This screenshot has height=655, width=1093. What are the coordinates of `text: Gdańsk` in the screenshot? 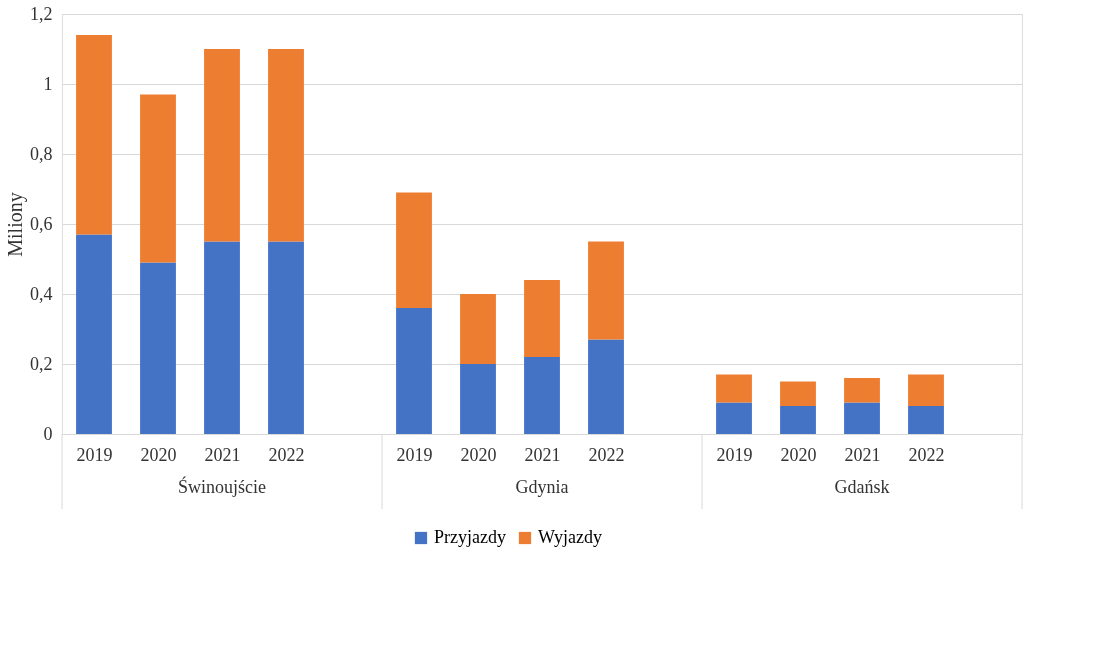 It's located at (862, 487).